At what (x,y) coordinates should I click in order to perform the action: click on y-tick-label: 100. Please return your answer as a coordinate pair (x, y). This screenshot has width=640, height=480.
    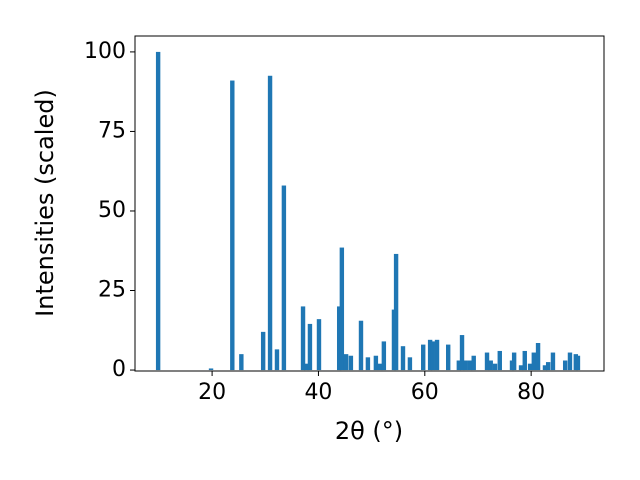
    Looking at the image, I should click on (105, 51).